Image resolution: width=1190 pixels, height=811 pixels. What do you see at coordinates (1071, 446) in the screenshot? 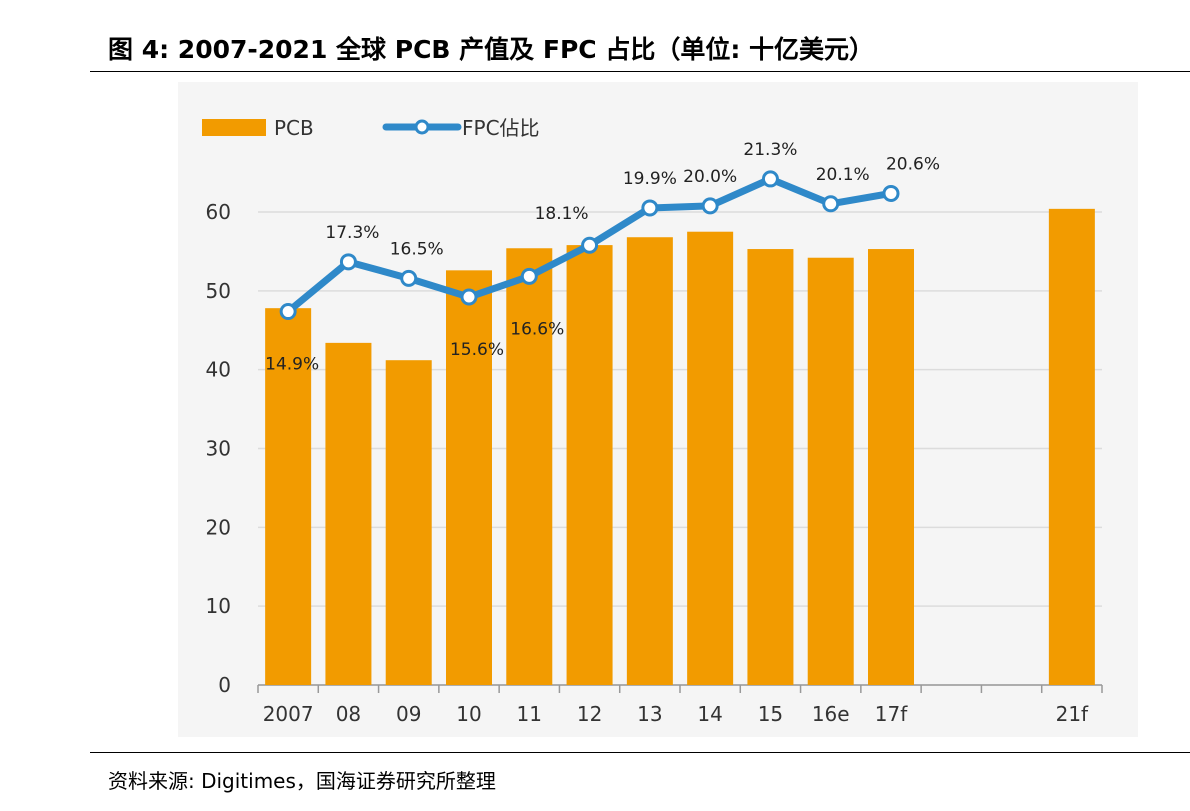
I see `pcb-bar-21f` at bounding box center [1071, 446].